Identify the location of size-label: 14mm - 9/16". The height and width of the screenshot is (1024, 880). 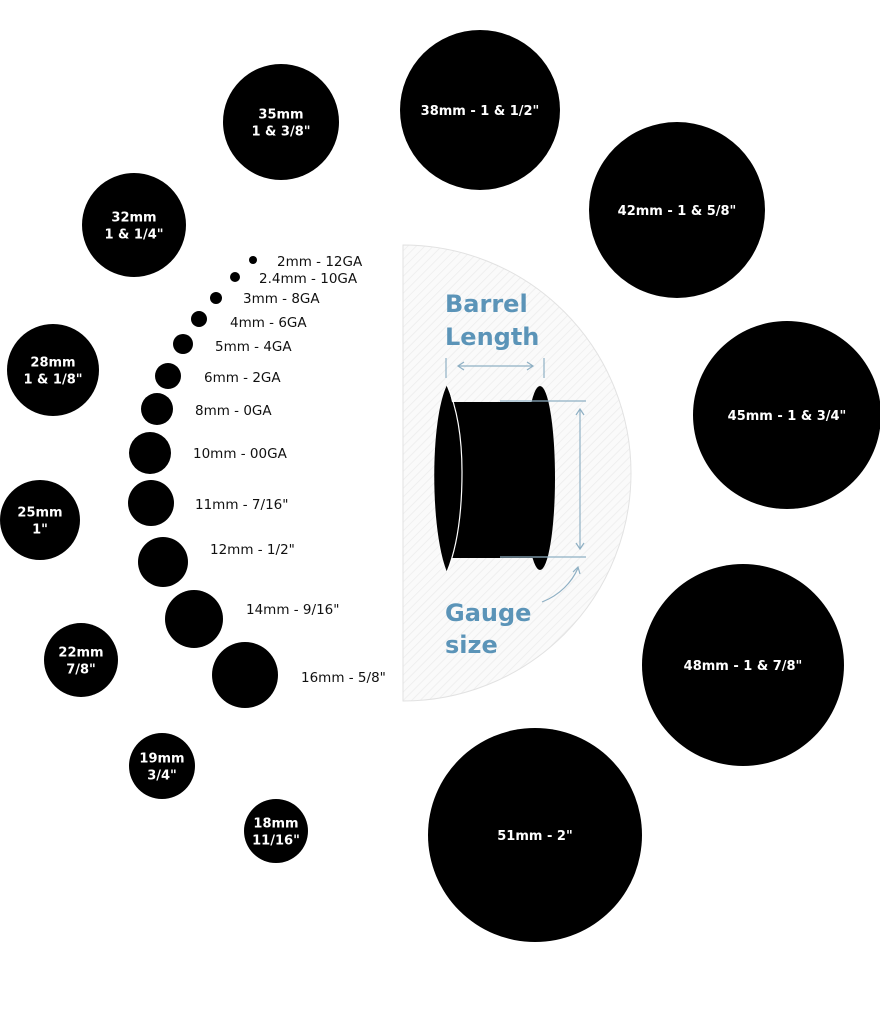
(292, 610).